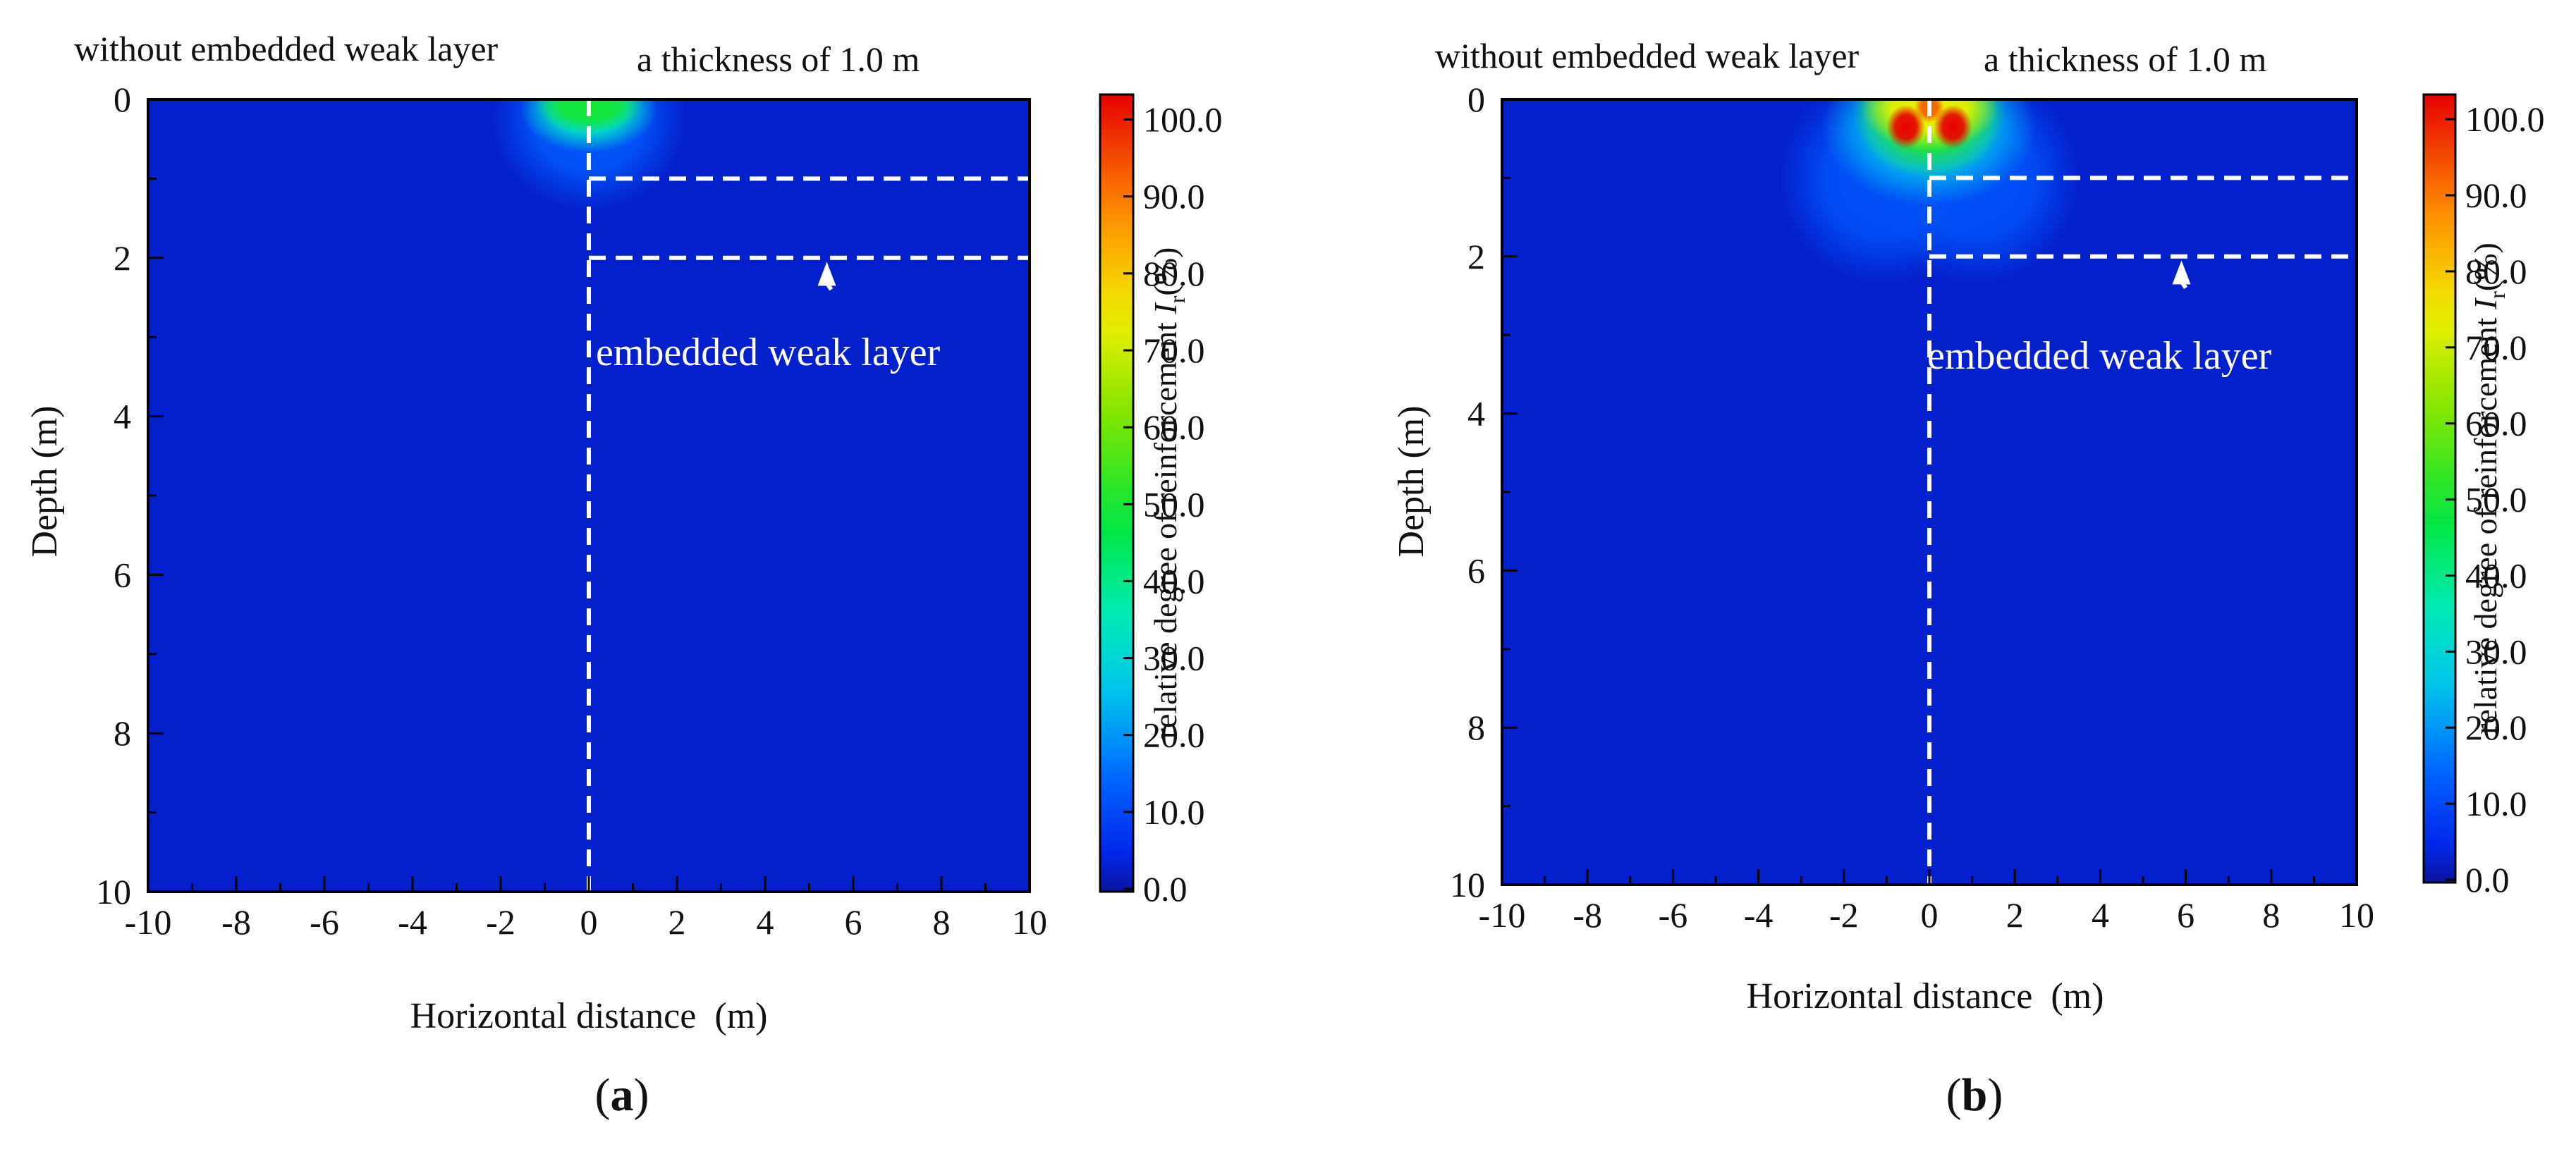  Describe the element at coordinates (1166, 889) in the screenshot. I see `colorbar-tick-label: 0.0` at that location.